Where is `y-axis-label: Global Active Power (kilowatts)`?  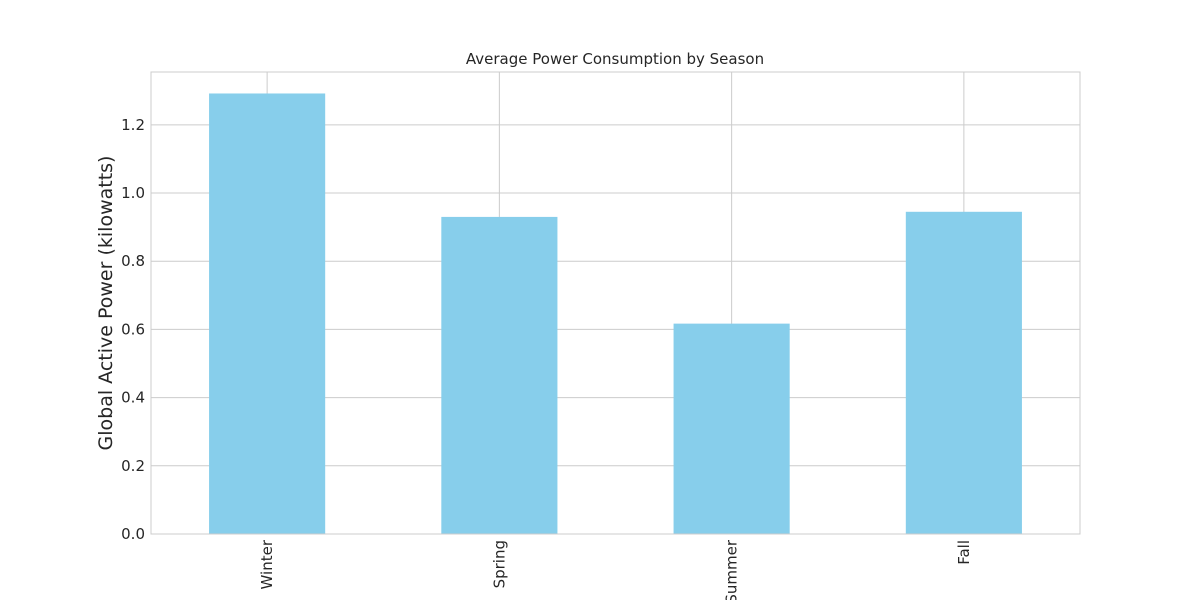 y-axis-label: Global Active Power (kilowatts) is located at coordinates (106, 303).